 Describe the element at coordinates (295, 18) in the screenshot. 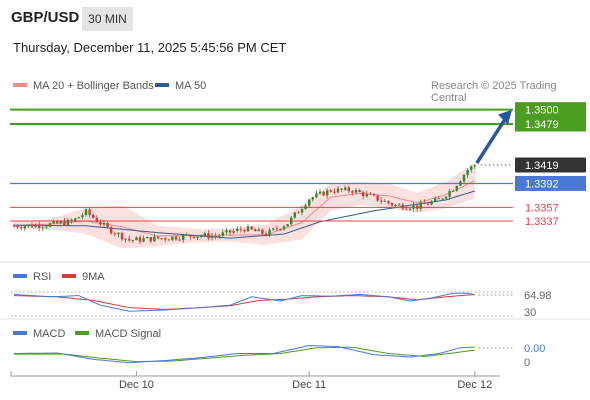

I see `chart-header: GBP/USD 30 MIN` at that location.